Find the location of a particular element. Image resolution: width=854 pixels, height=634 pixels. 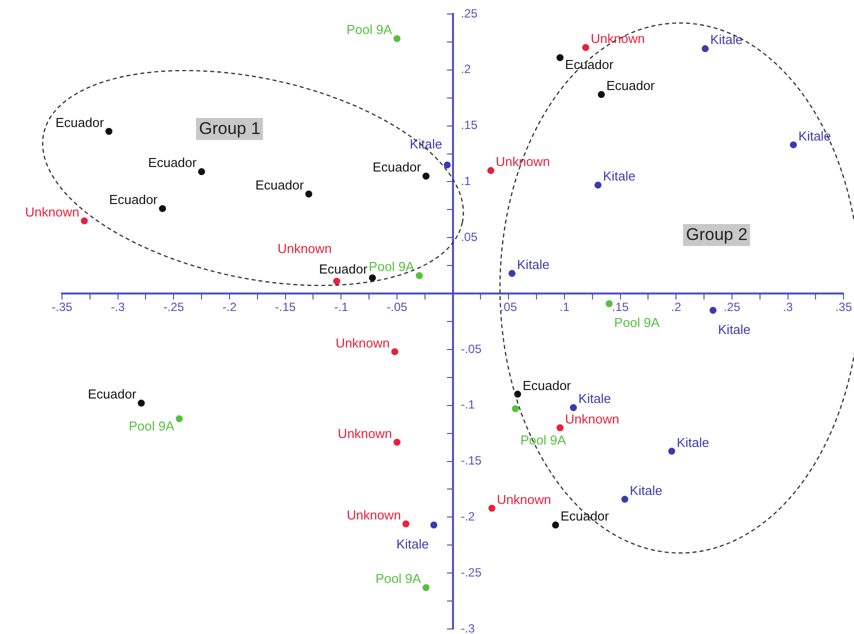

x-tick-label: .05 is located at coordinates (509, 307).